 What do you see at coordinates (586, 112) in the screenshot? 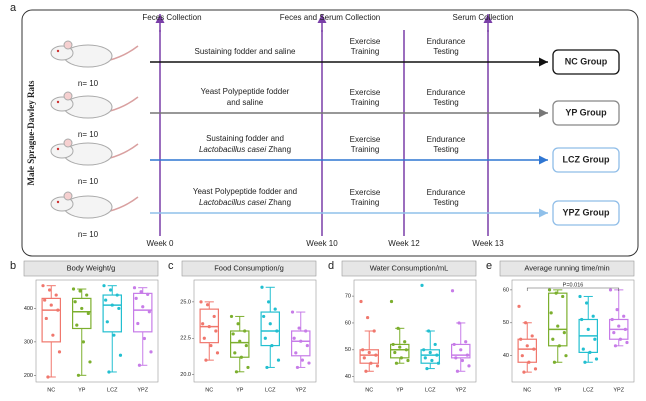
I see `group-label: YP Group` at bounding box center [586, 112].